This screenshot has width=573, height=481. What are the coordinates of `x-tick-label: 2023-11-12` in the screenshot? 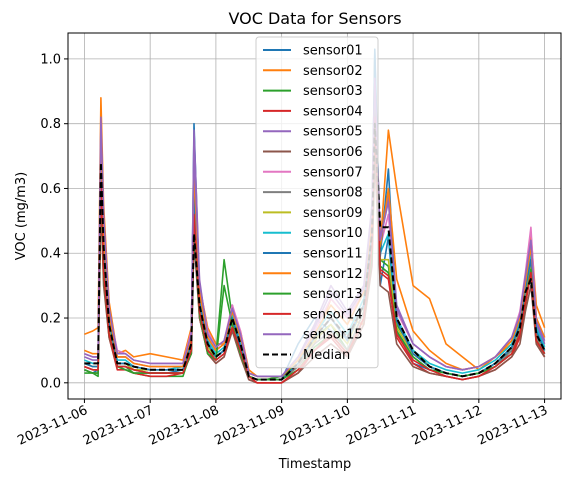 It's located at (447, 426).